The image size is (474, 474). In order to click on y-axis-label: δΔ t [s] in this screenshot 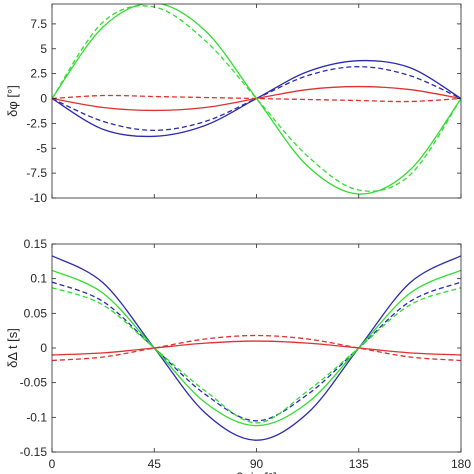, I will do `click(12, 348)`.